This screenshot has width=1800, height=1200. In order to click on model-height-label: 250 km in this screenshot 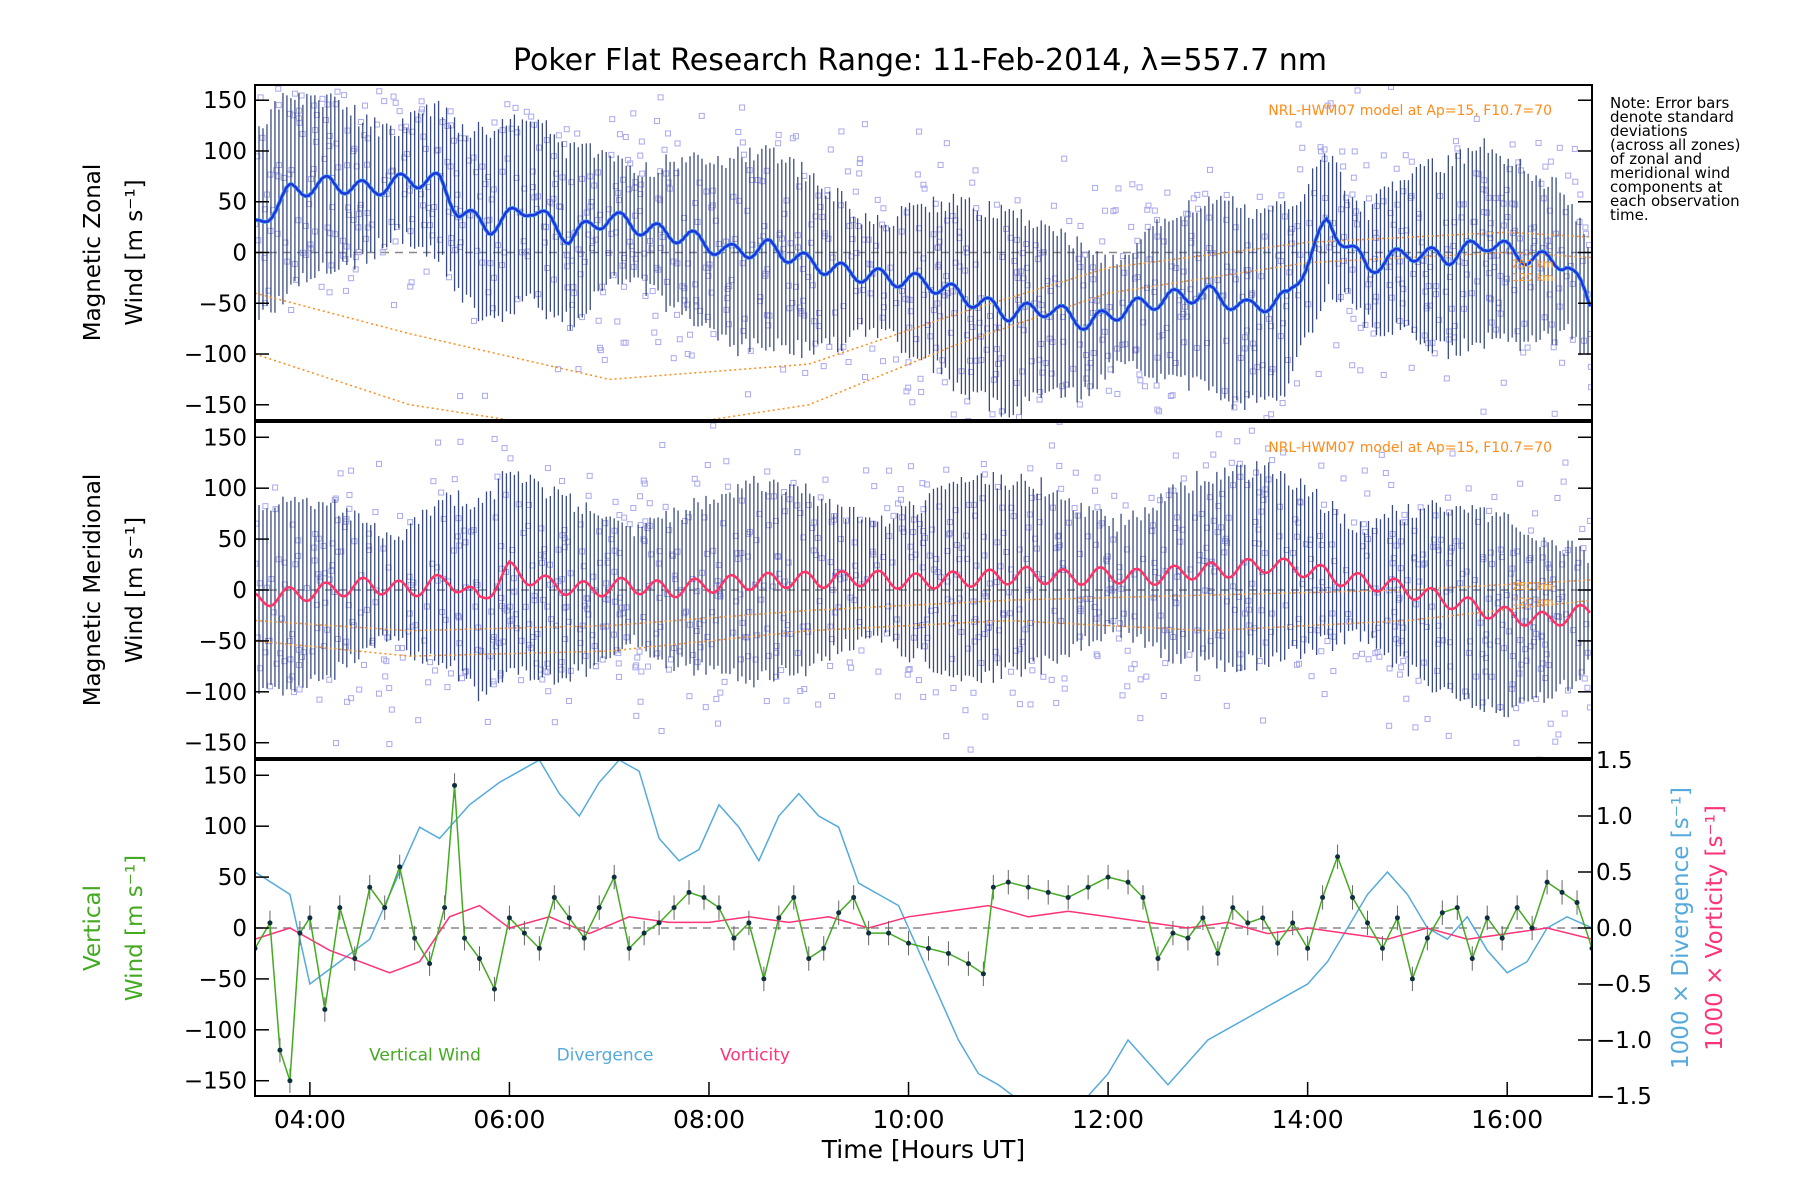, I will do `click(1533, 586)`.